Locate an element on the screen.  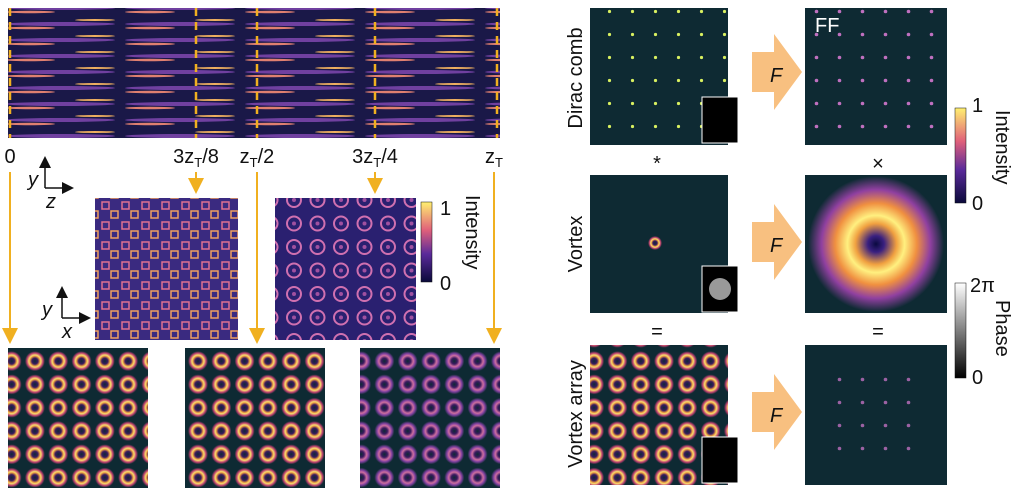
position-label: 3zT/4 is located at coordinates (375, 158).